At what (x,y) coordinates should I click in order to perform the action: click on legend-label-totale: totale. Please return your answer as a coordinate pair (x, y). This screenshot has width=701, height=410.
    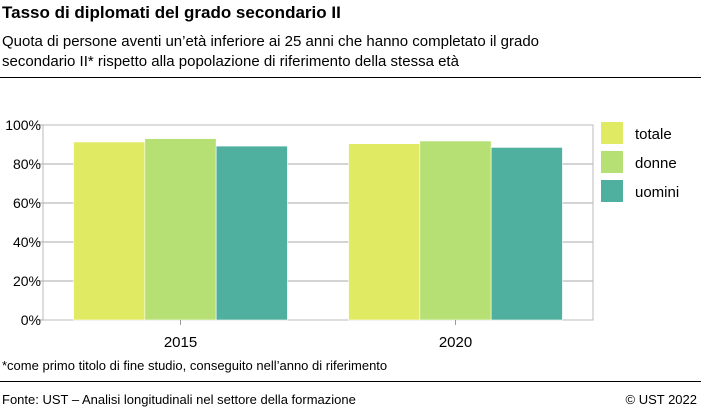
    Looking at the image, I should click on (653, 134).